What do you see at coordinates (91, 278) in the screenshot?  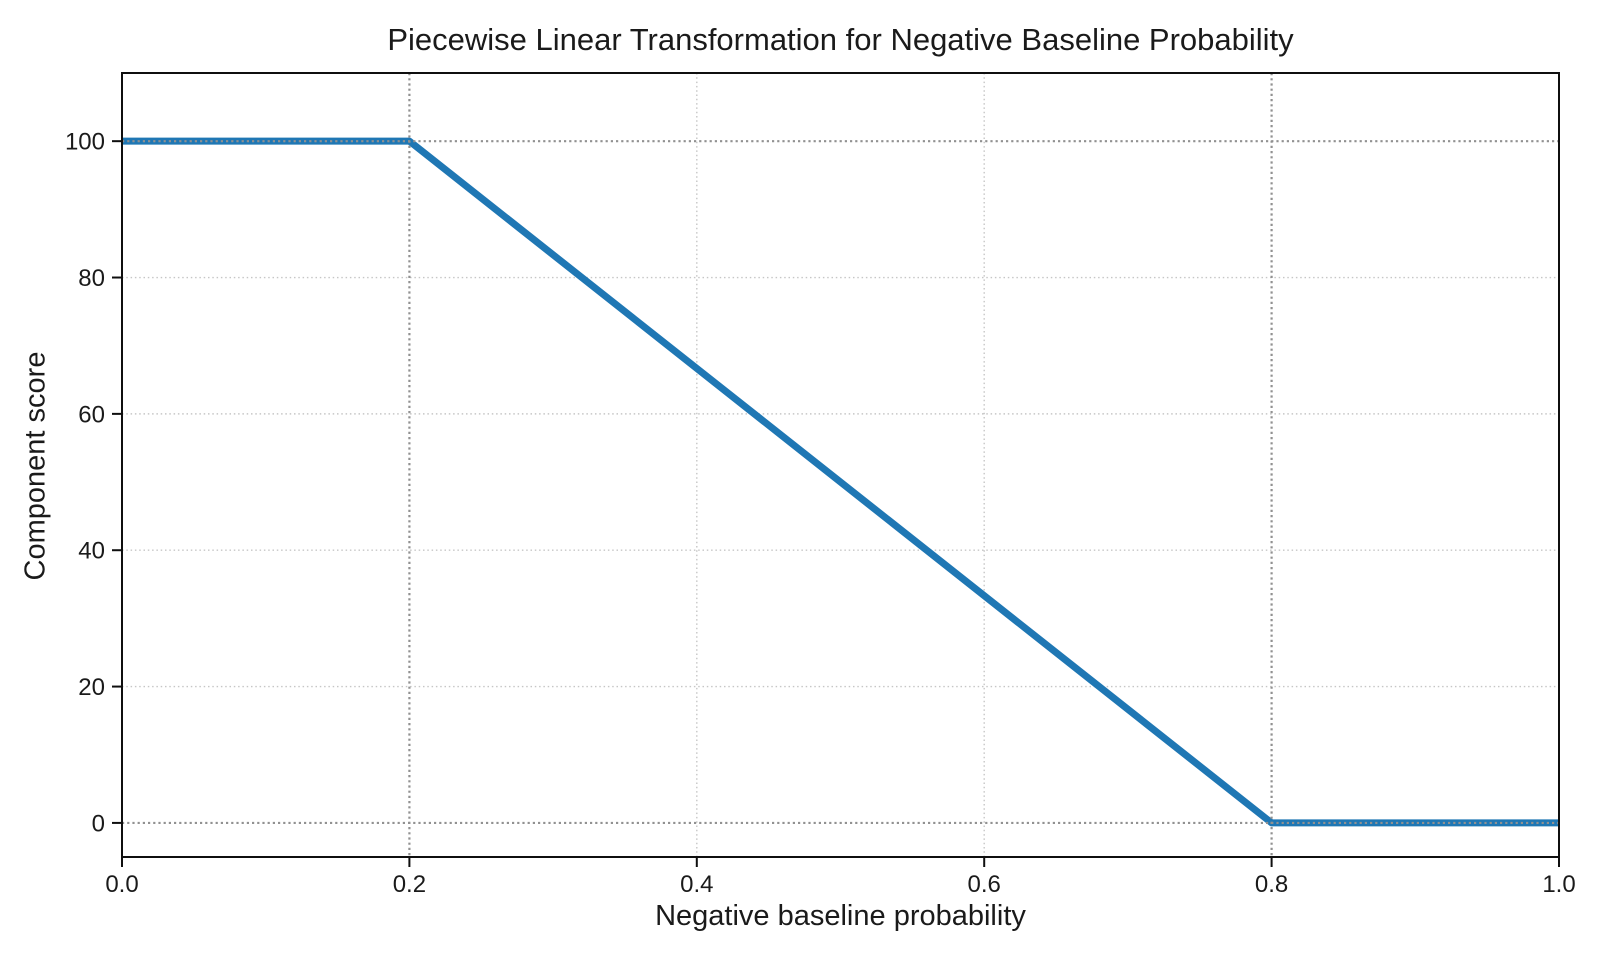 I see `y-tick-label: 80` at bounding box center [91, 278].